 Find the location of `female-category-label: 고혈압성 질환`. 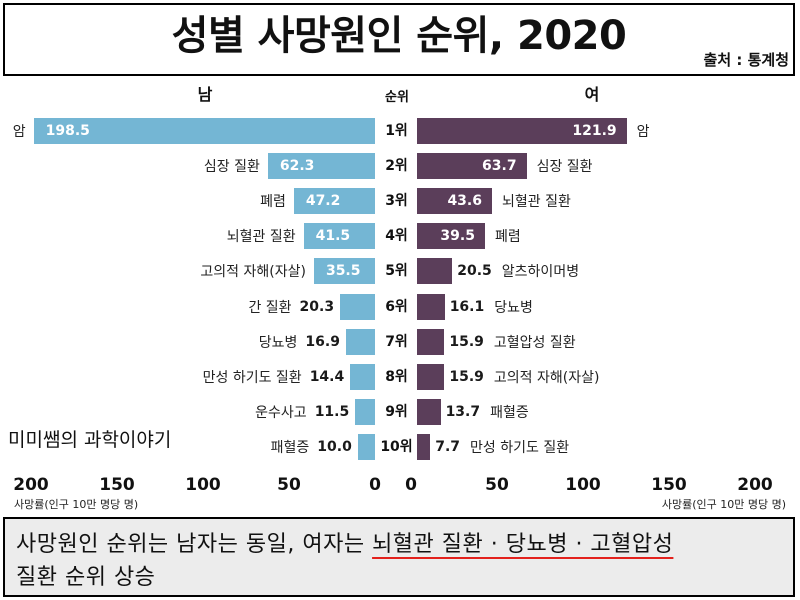

female-category-label: 고혈압성 질환 is located at coordinates (534, 342).